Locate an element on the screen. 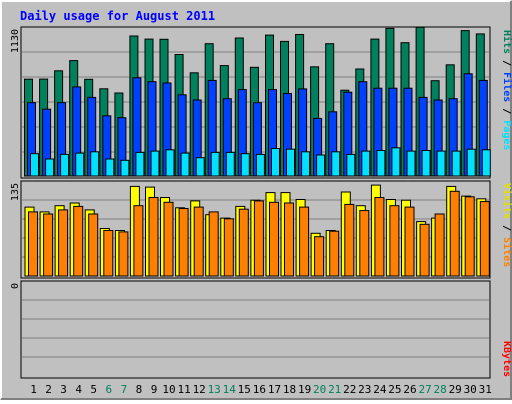  x-tick-label: 19 is located at coordinates (304, 389).